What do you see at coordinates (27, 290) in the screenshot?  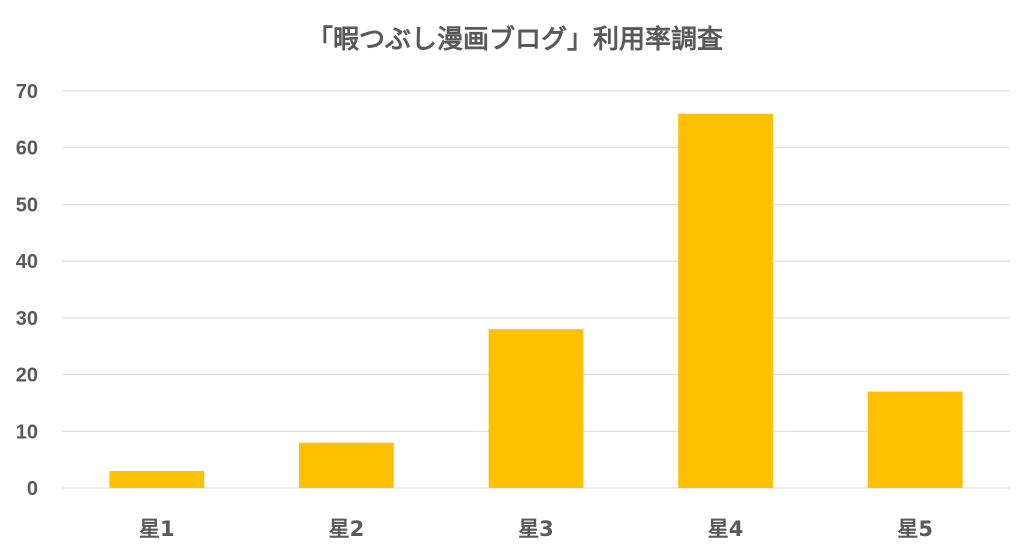 I see `y-axis-ticks: 0 10 20 30 40 50 60 70` at bounding box center [27, 290].